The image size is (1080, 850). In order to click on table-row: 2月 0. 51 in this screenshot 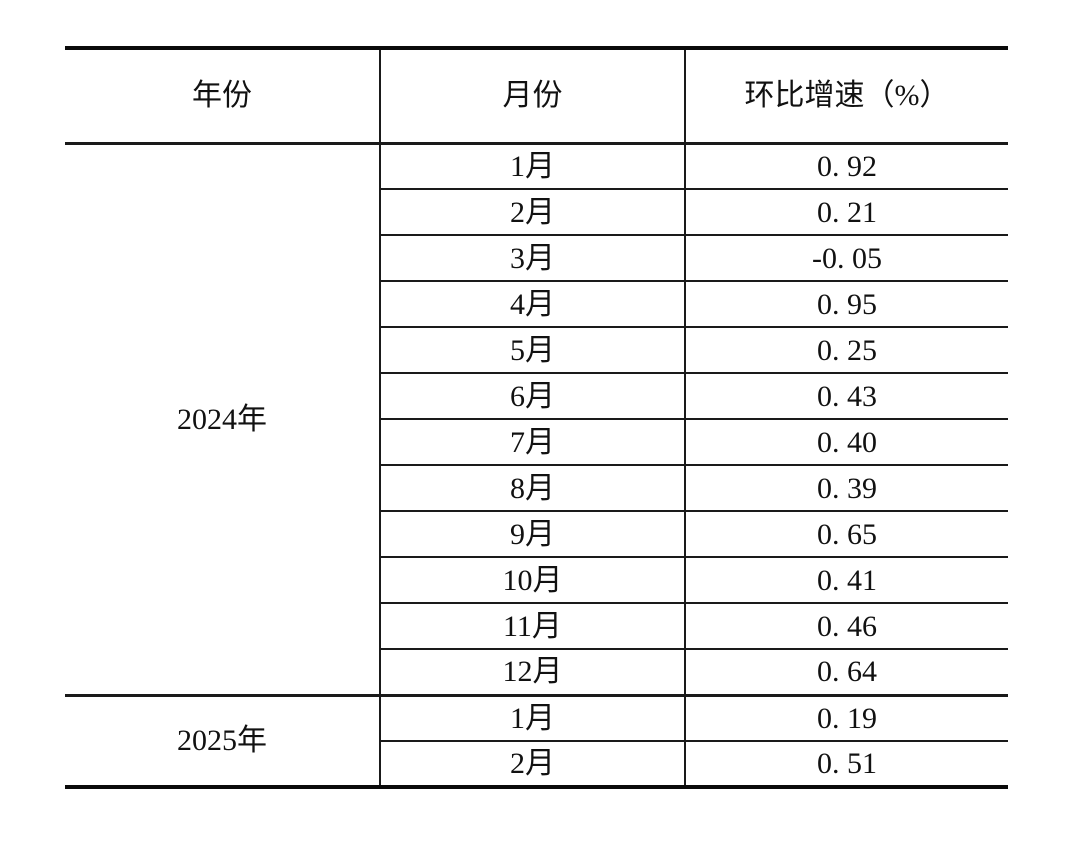, I will do `click(536, 764)`.